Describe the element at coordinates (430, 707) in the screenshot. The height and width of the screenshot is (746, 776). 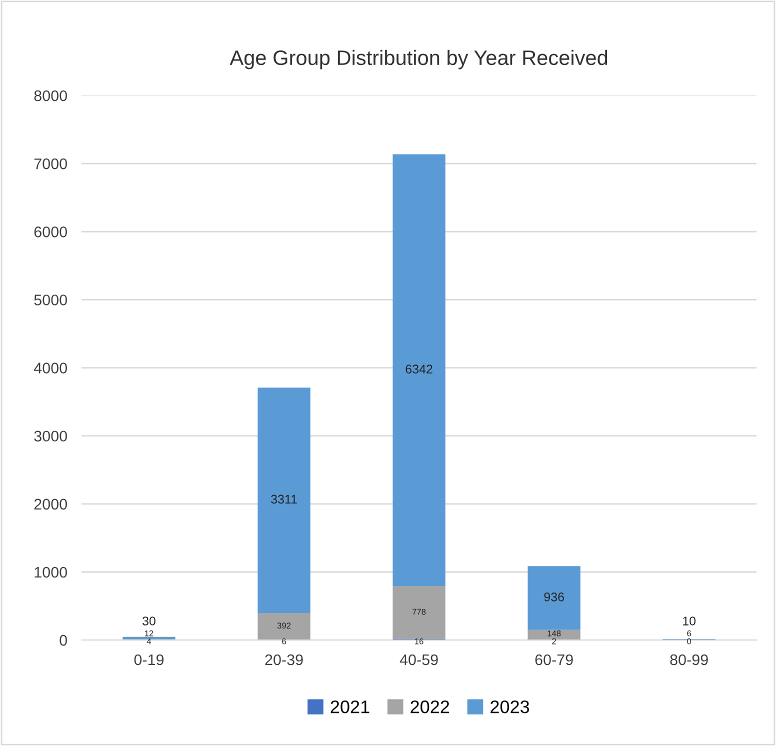
I see `legend-label: 2022` at that location.